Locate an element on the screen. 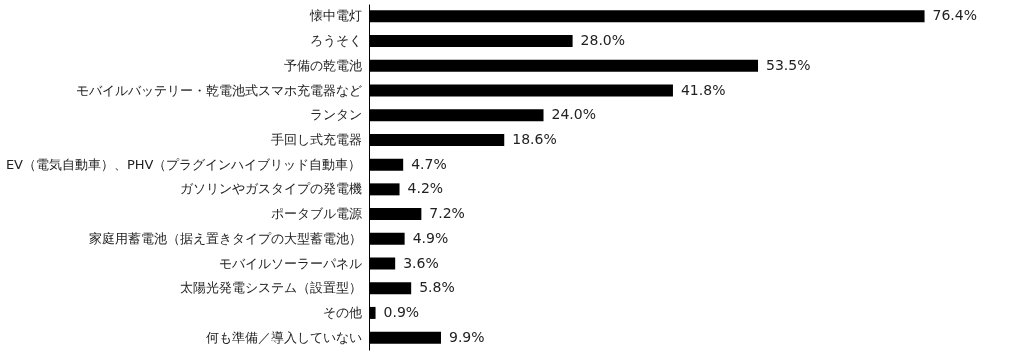  data-label: 0.9% is located at coordinates (401, 311).